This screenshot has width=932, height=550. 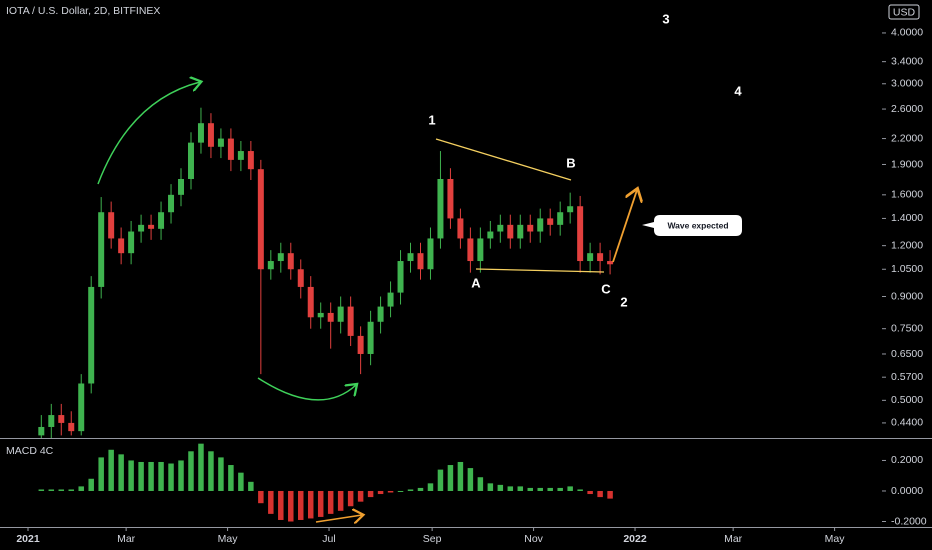 I want to click on wave-label: 3, so click(x=665, y=18).